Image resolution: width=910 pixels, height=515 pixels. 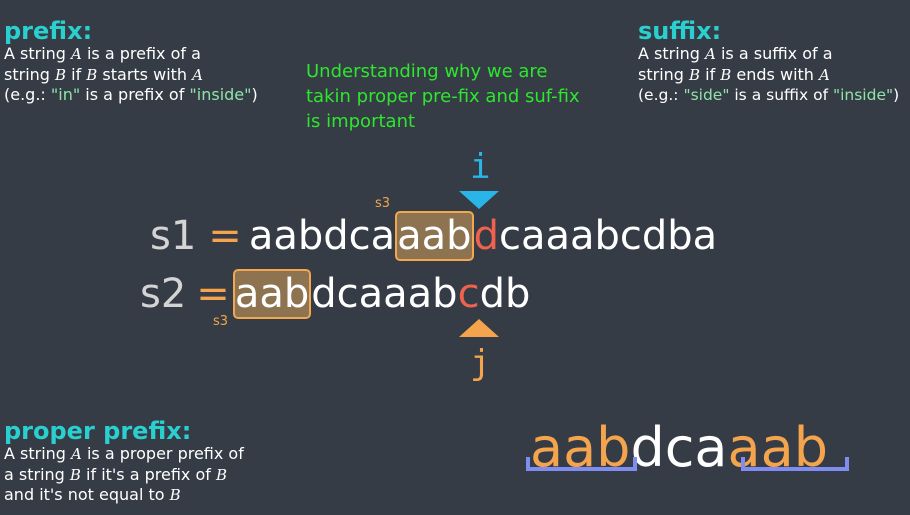 What do you see at coordinates (679, 447) in the screenshot?
I see `example-middle: dca` at bounding box center [679, 447].